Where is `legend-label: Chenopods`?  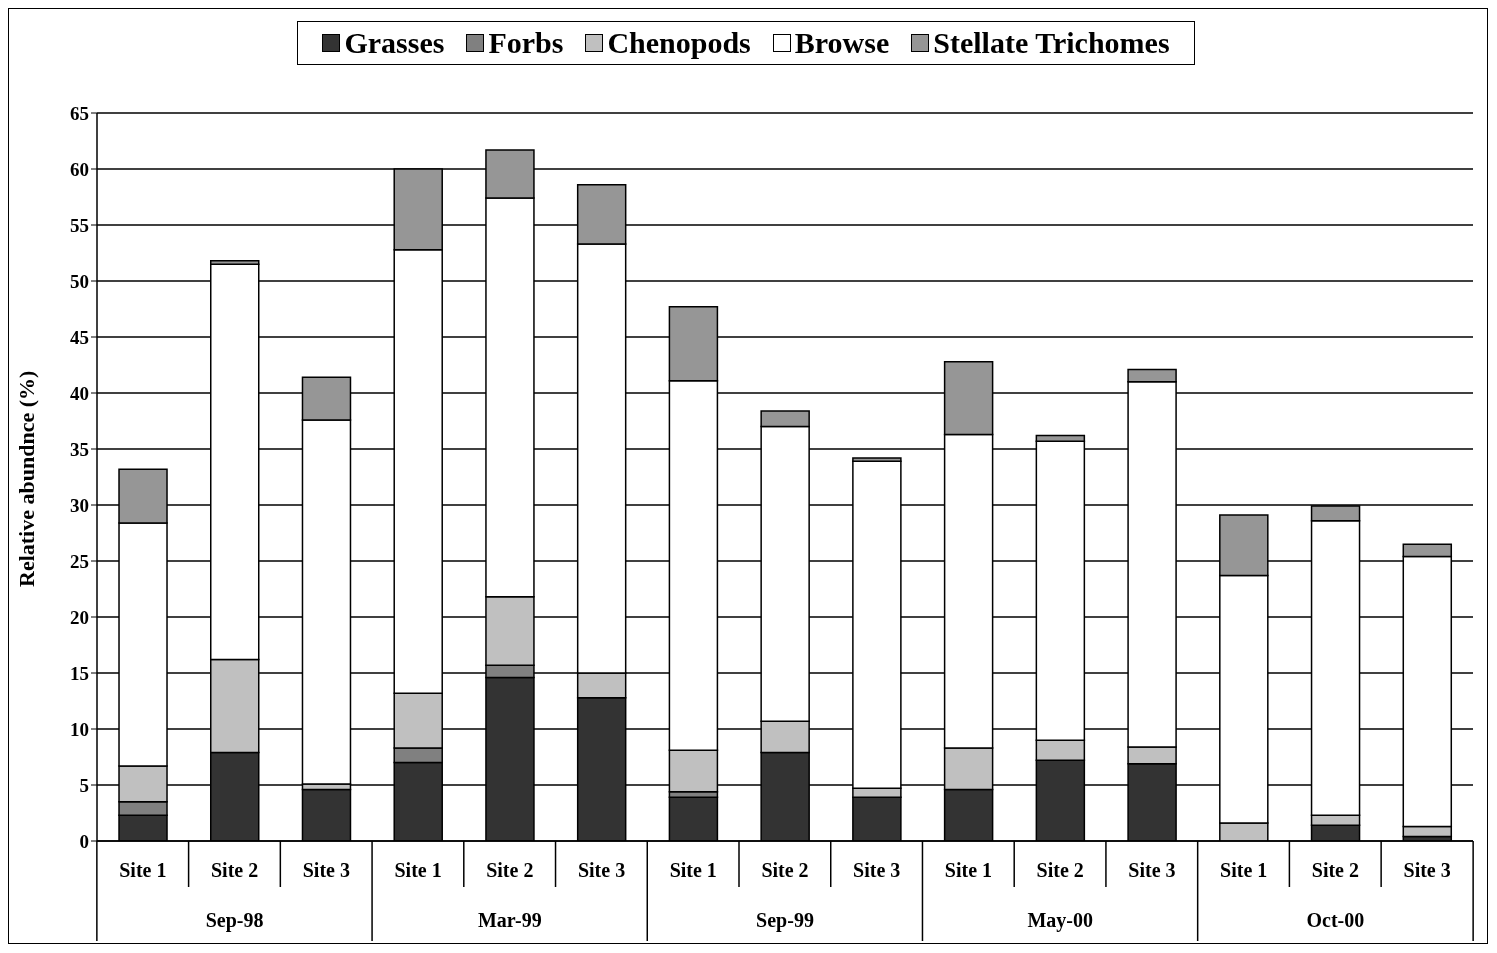
legend-label: Chenopods is located at coordinates (679, 43).